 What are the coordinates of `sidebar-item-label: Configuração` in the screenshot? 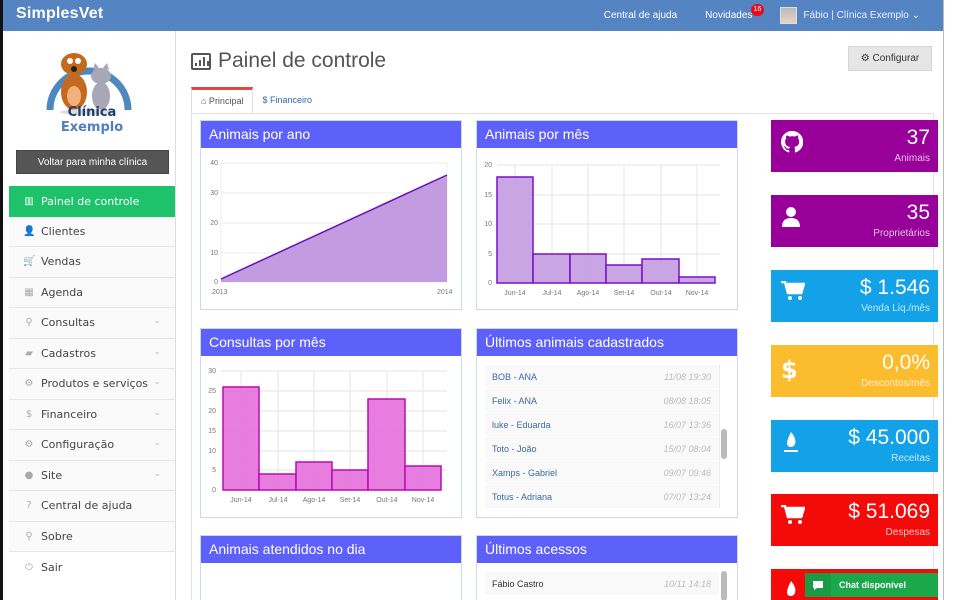 It's located at (78, 445).